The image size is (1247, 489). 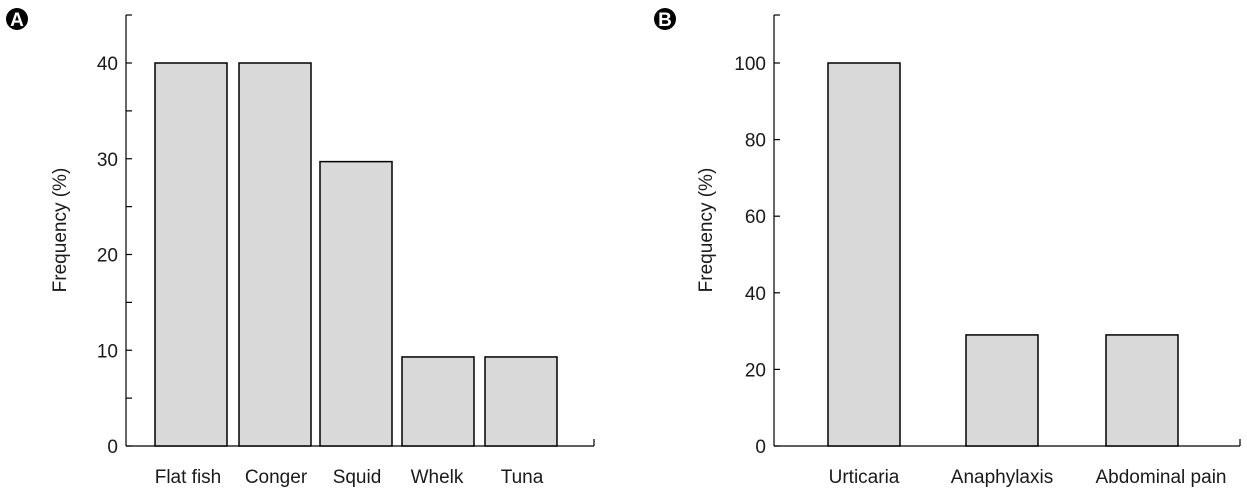 I want to click on y-tick-label: 100, so click(x=750, y=64).